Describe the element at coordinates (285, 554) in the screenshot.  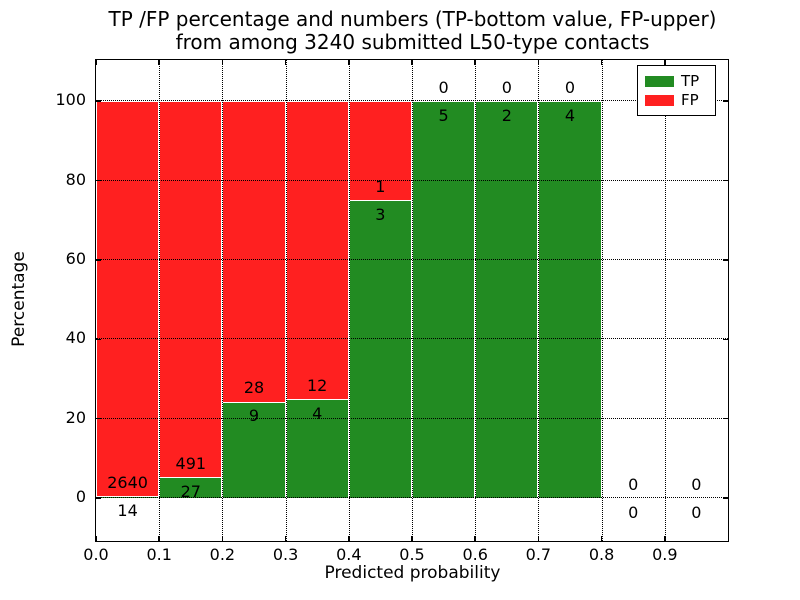
I see `x-tick-label: 0.3` at that location.